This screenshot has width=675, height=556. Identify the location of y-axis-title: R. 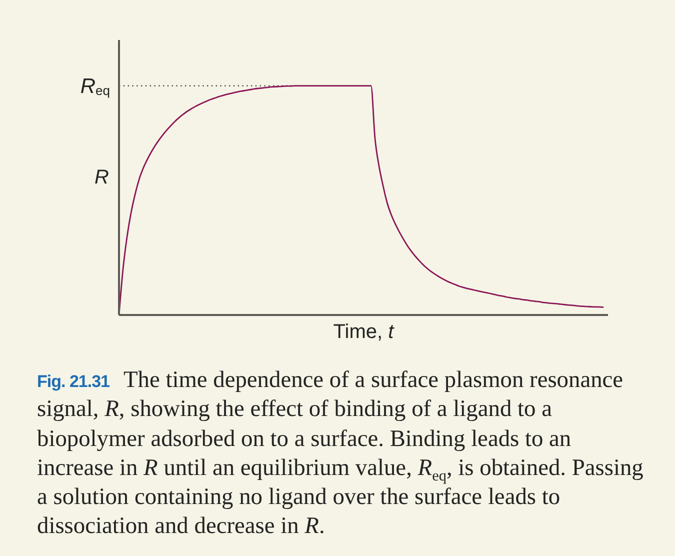
(101, 177).